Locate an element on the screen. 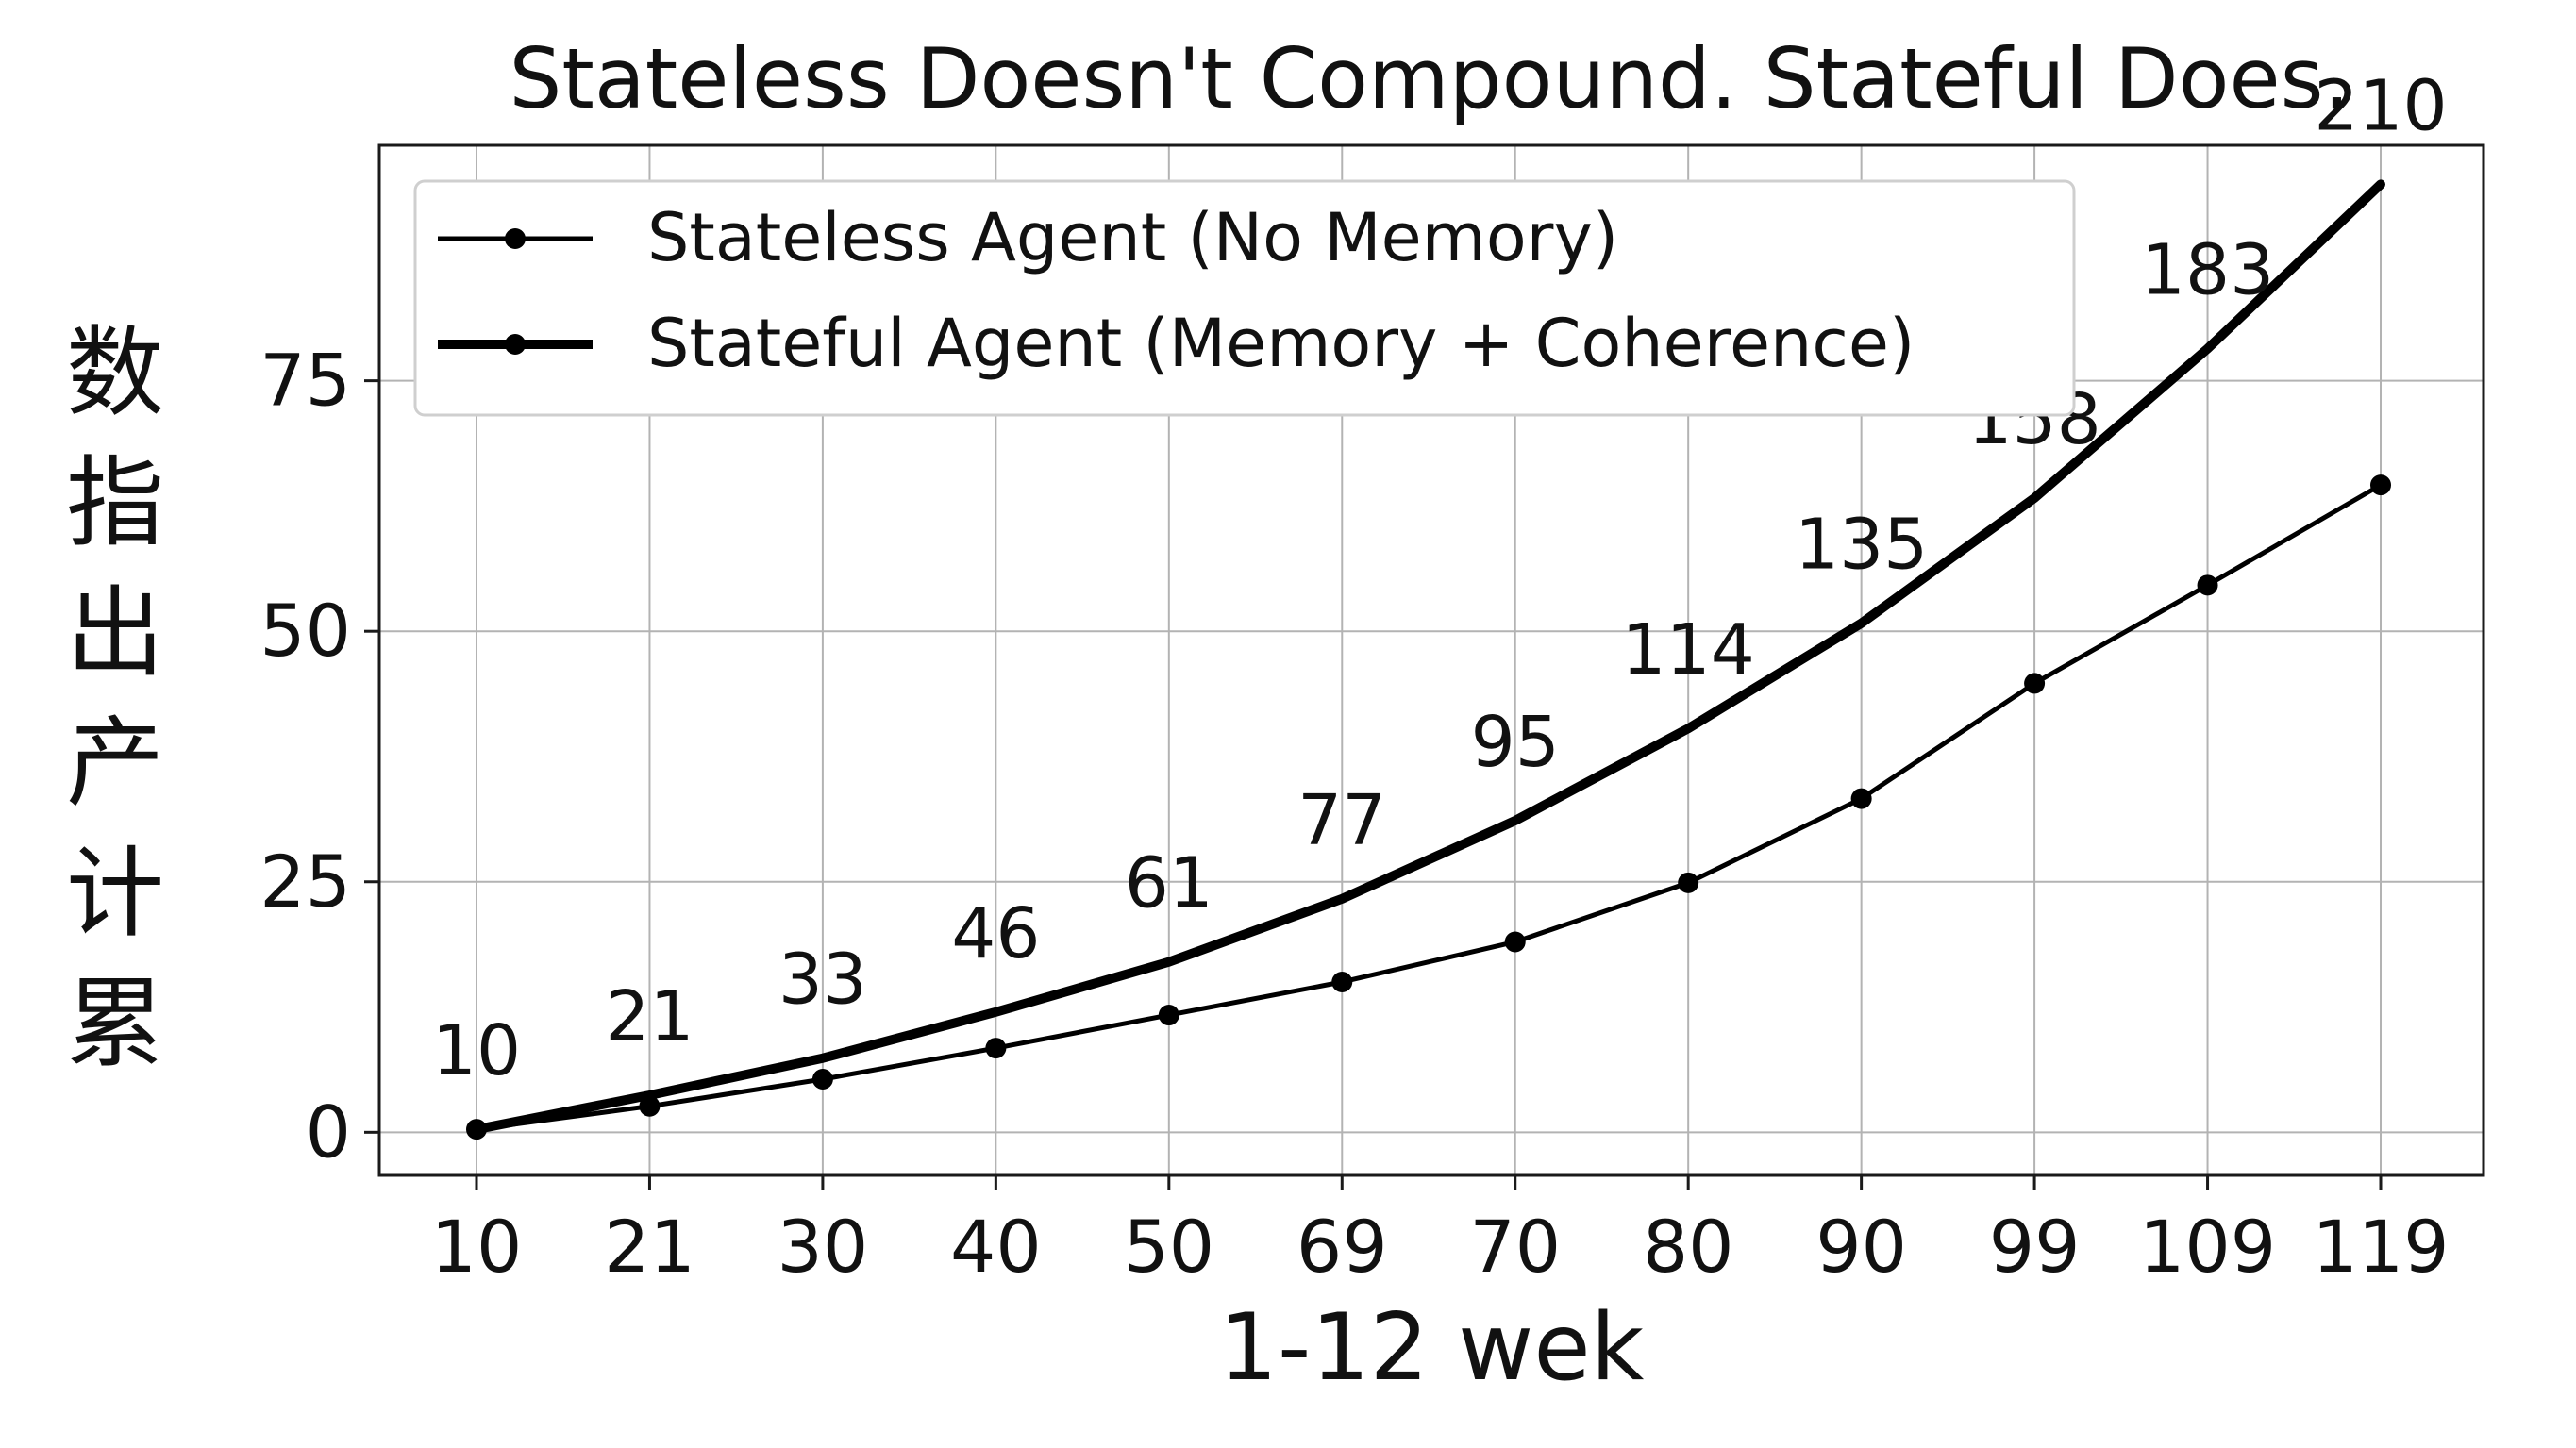 This screenshot has height=1448, width=2576. data-label: 95 is located at coordinates (1515, 742).